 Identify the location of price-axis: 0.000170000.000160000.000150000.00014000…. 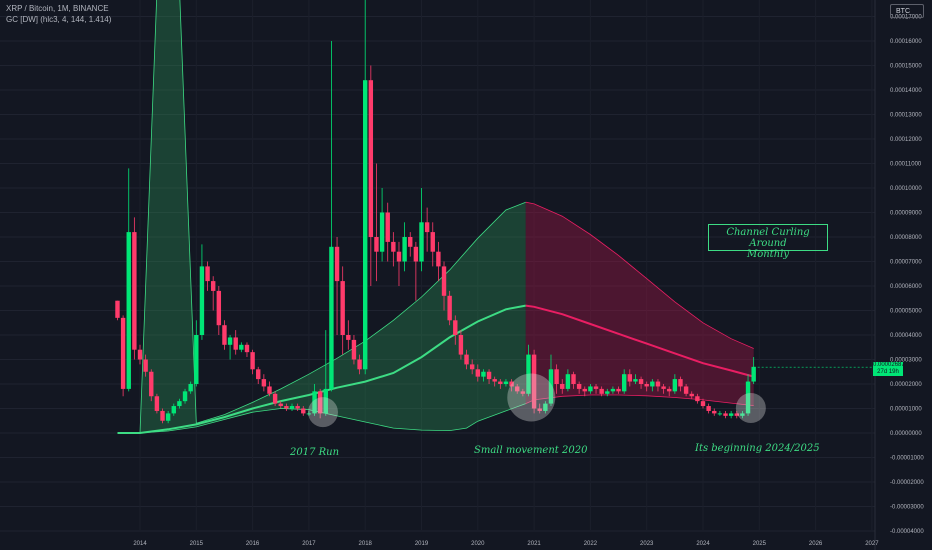
(899, 275).